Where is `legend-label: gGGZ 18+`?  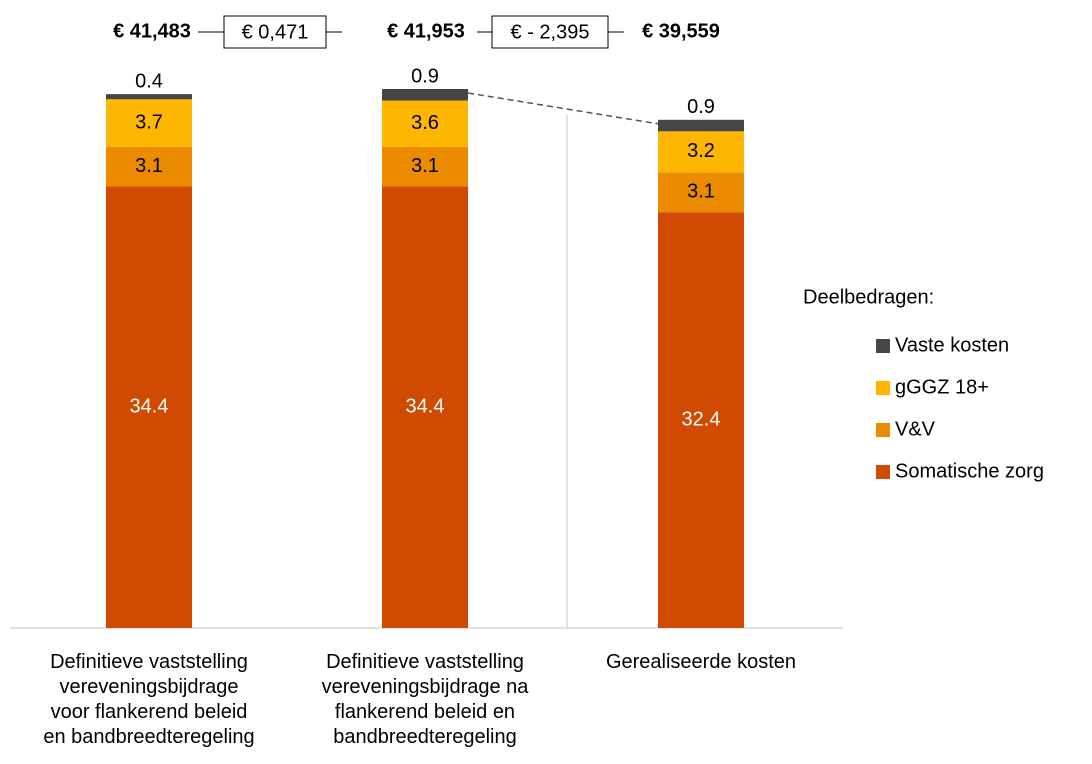 legend-label: gGGZ 18+ is located at coordinates (942, 387).